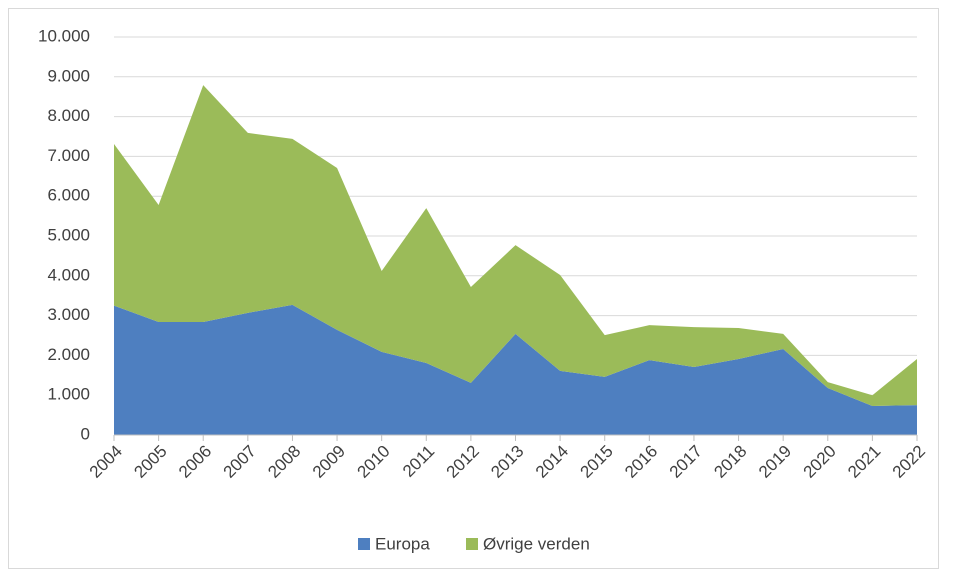 This screenshot has height=578, width=953. Describe the element at coordinates (85, 433) in the screenshot. I see `y-tick-label: 0` at that location.